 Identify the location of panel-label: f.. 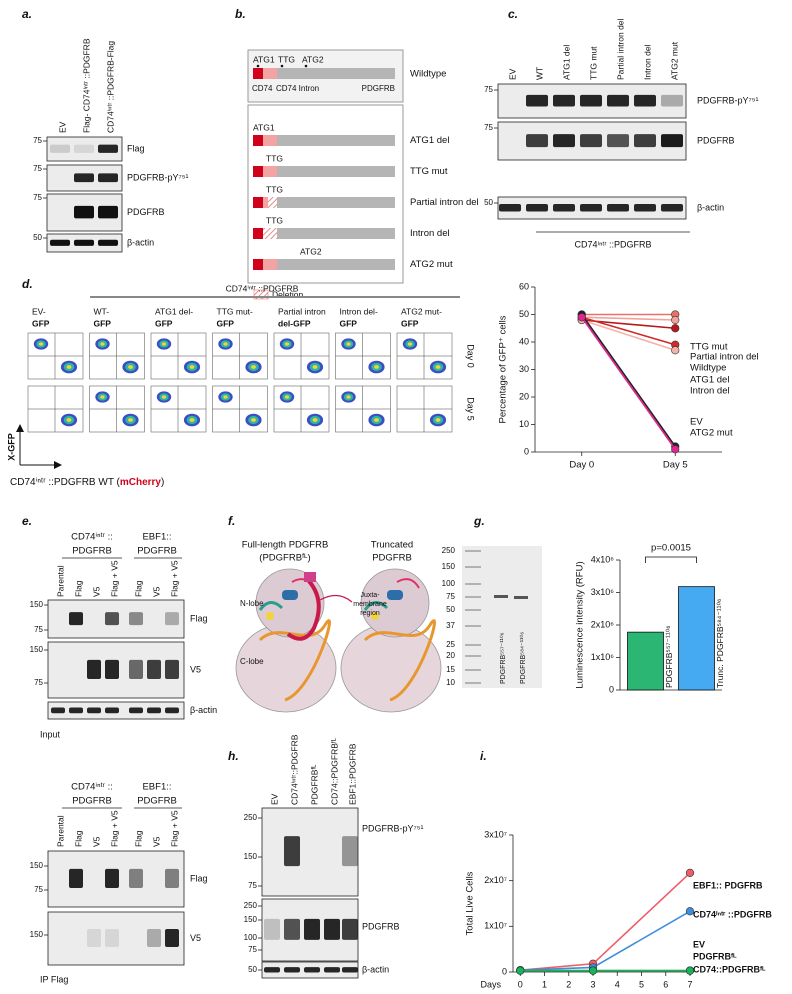
(231, 521).